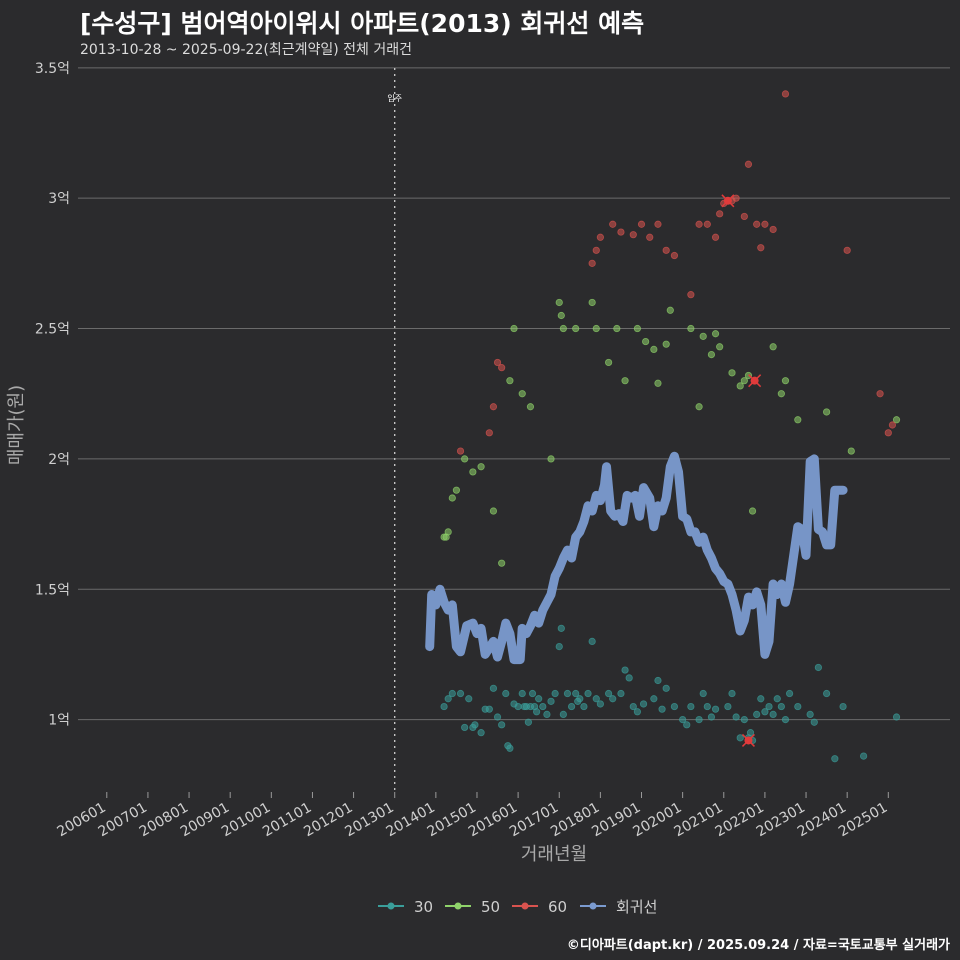 This screenshot has width=960, height=960. Describe the element at coordinates (52, 330) in the screenshot. I see `y-tick-label: 2.5억` at that location.